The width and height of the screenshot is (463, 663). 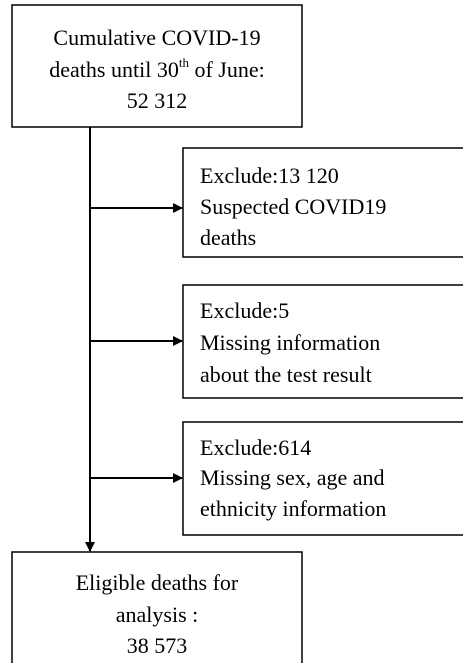 I want to click on box-text: Exclude:5, so click(x=244, y=310).